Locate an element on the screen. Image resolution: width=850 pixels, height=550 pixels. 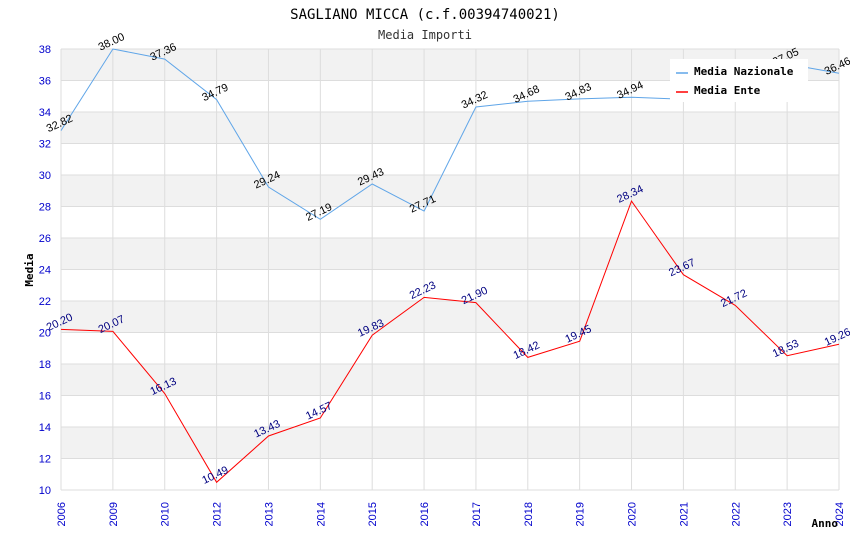
legend: Media Nazionale Media Ente is located at coordinates (739, 80).